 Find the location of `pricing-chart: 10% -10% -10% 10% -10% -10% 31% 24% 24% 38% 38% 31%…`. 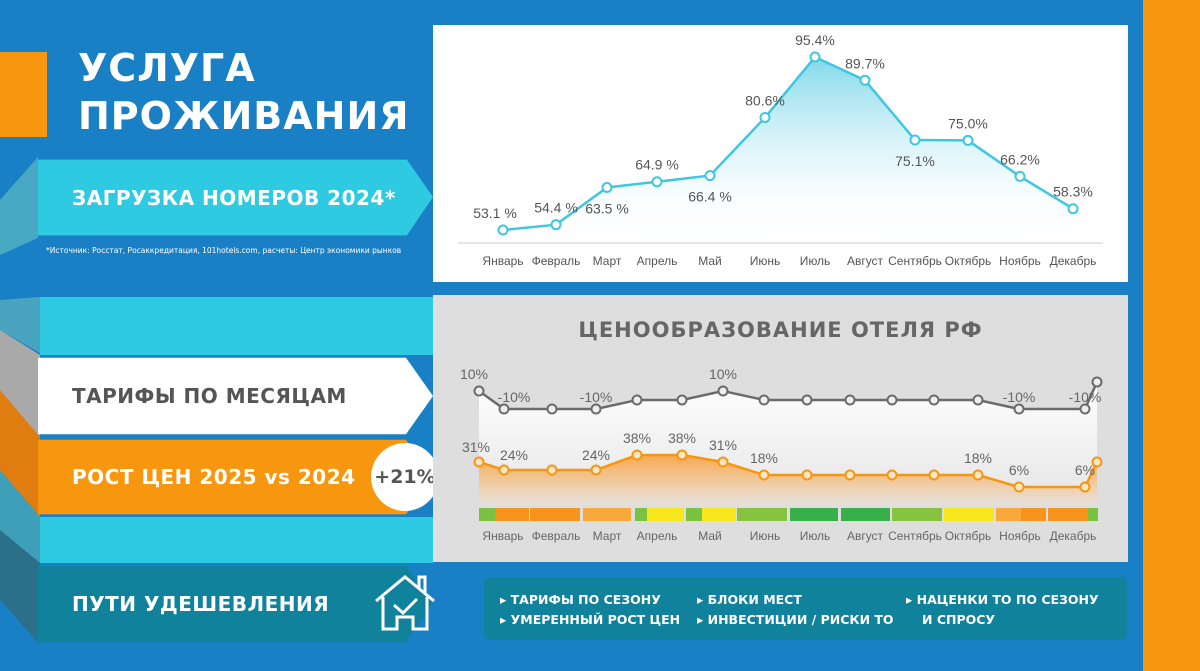

pricing-chart: 10% -10% -10% 10% -10% -10% 31% 24% 24% 38% 38% 31%… is located at coordinates (781, 454).